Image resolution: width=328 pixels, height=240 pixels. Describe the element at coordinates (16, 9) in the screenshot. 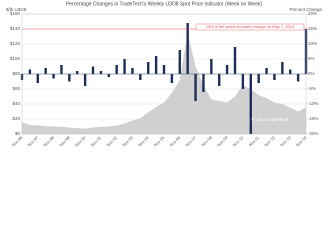

I see `y-axis-label: $/lb U3O8` at that location.